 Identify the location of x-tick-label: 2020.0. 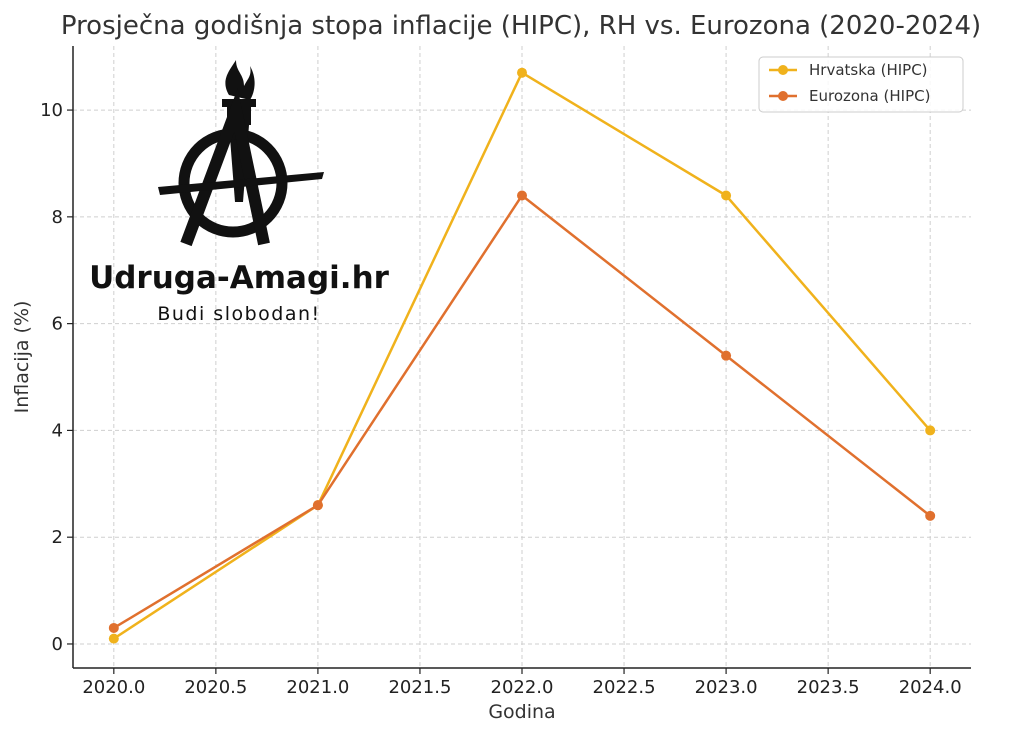
(113, 687).